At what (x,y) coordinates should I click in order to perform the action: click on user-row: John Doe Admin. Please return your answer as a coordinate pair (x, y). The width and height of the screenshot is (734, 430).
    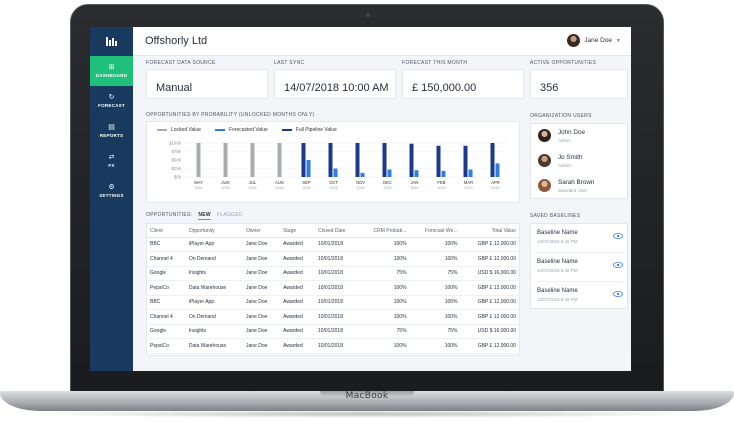
    Looking at the image, I should click on (580, 136).